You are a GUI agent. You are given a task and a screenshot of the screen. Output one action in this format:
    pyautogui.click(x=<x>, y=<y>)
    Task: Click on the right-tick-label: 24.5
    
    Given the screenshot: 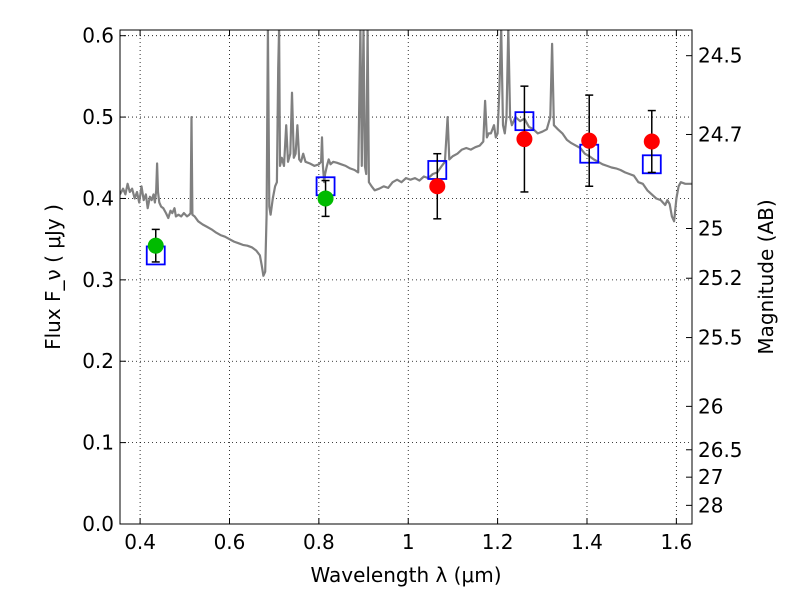 What is the action you would take?
    pyautogui.click(x=720, y=56)
    